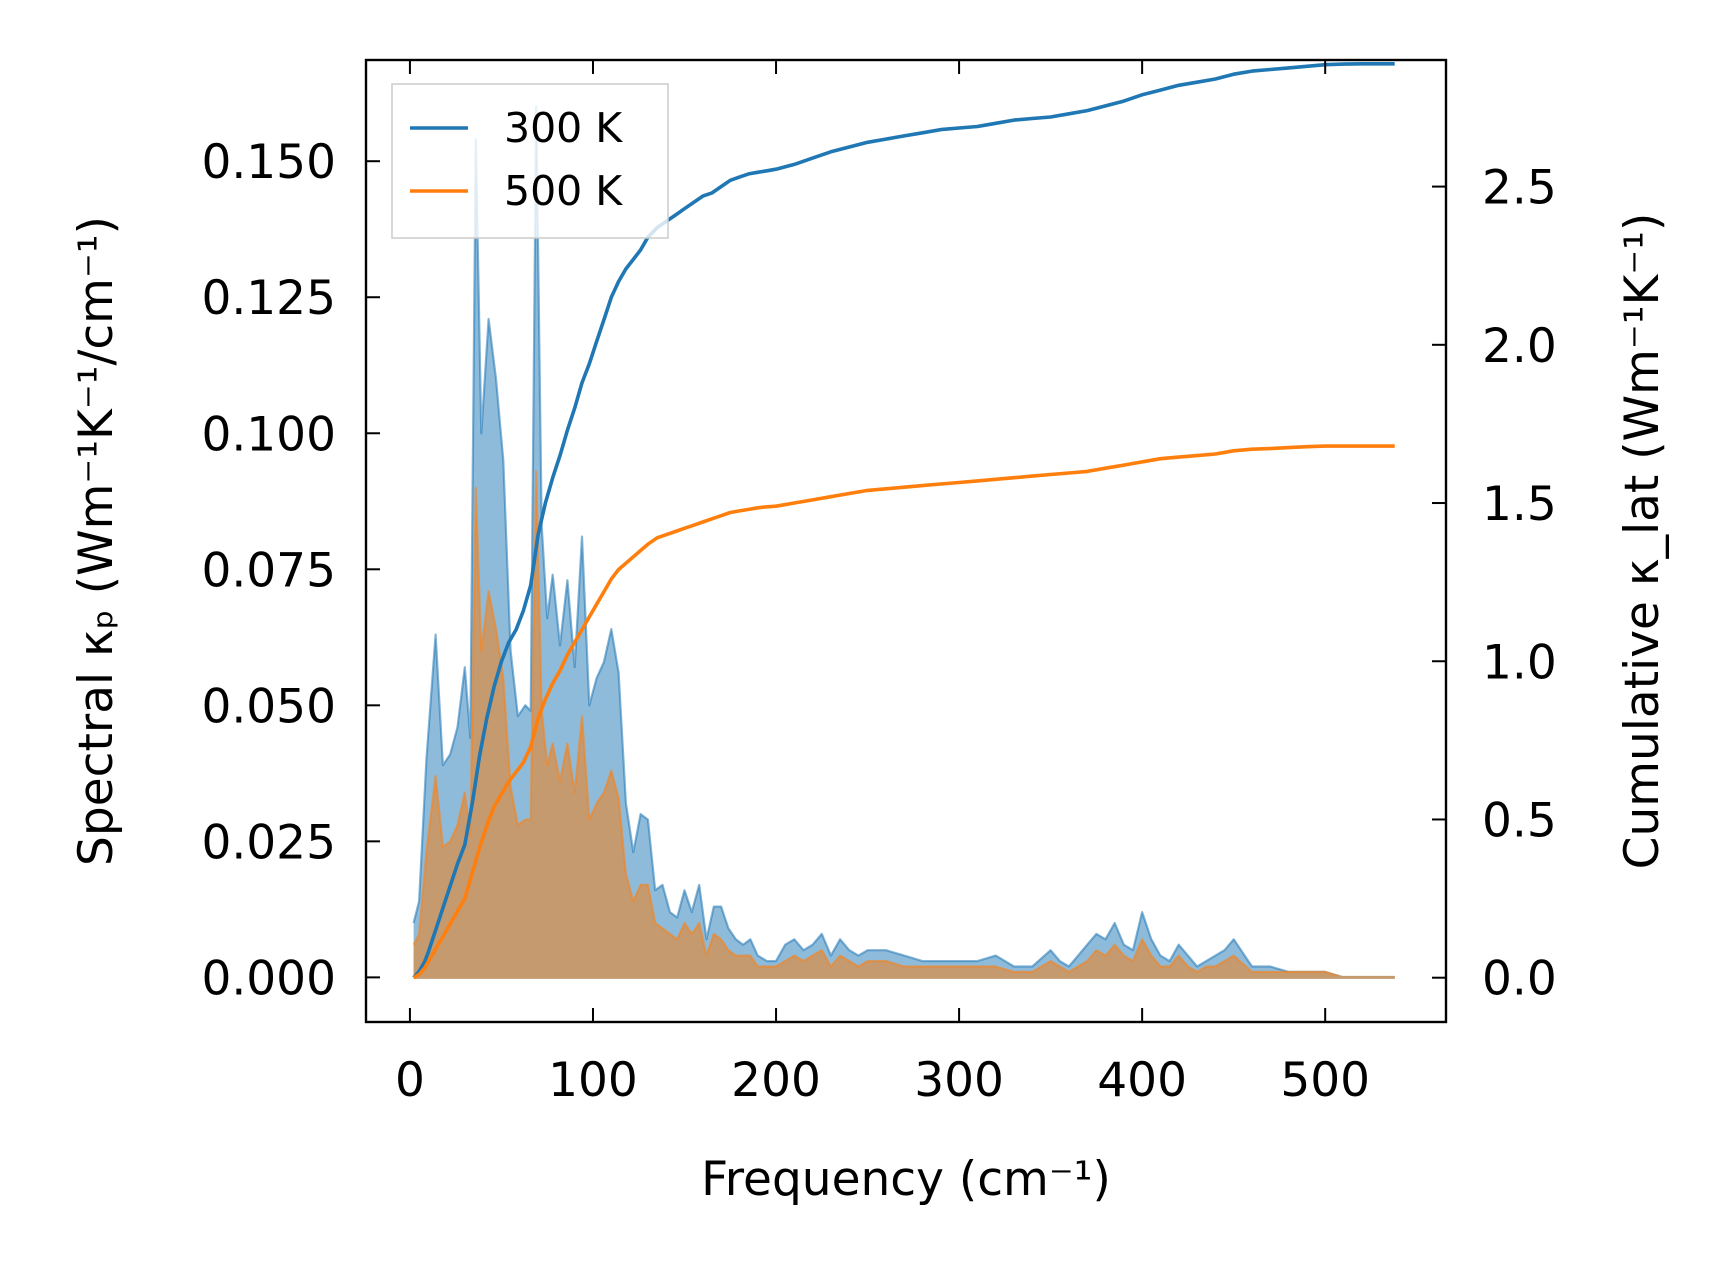 The height and width of the screenshot is (1264, 1716). Describe the element at coordinates (268, 706) in the screenshot. I see `y-tick-label-left: 0.050` at that location.